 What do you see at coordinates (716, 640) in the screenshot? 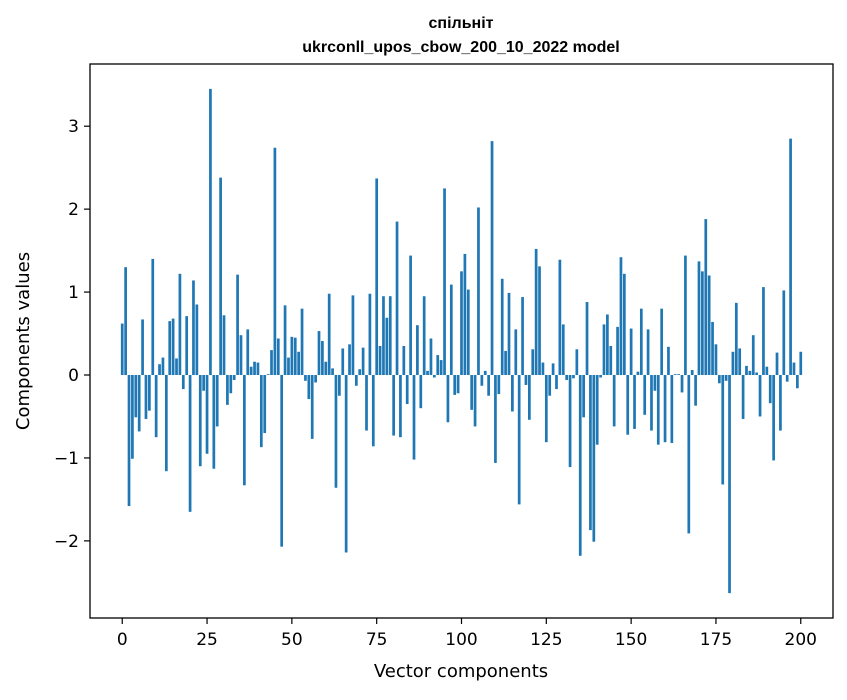
I see `x-tick-label: 175` at bounding box center [716, 640].